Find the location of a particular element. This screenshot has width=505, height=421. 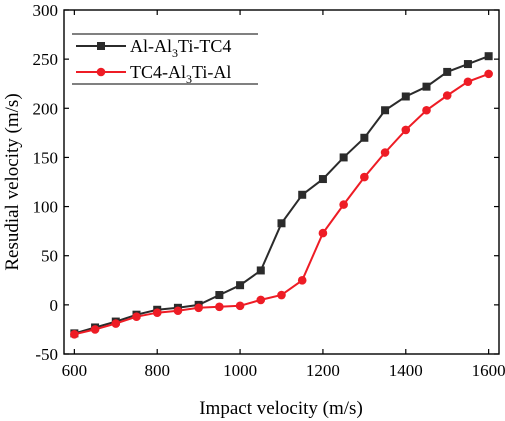

legend-label: Al-Al3Ti-TC4 is located at coordinates (180, 48).